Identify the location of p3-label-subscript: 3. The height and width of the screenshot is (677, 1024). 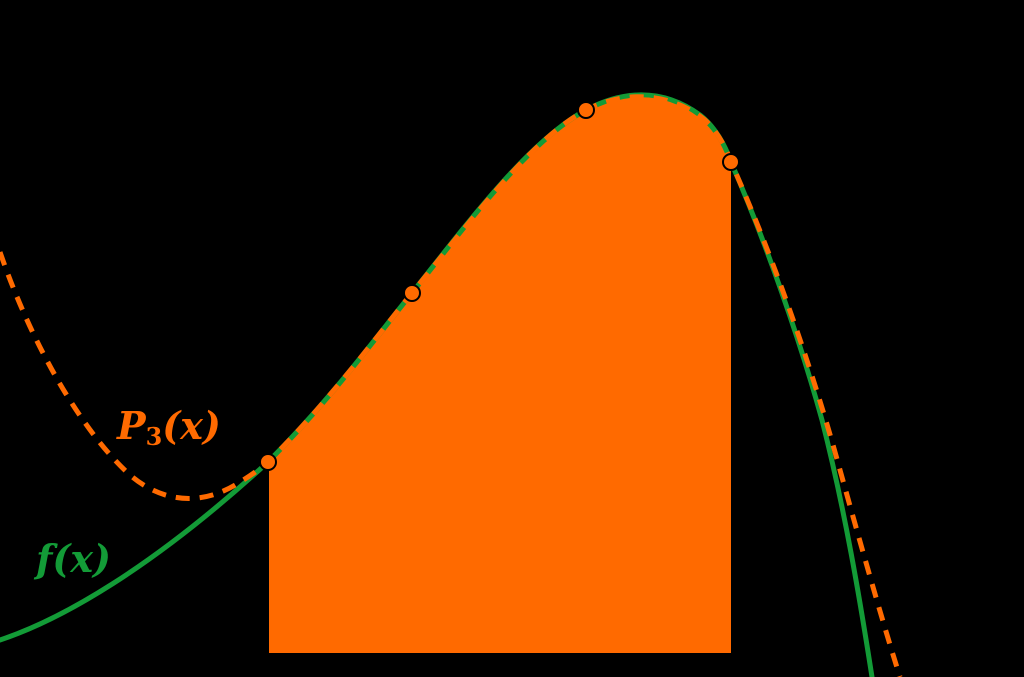
(154, 436).